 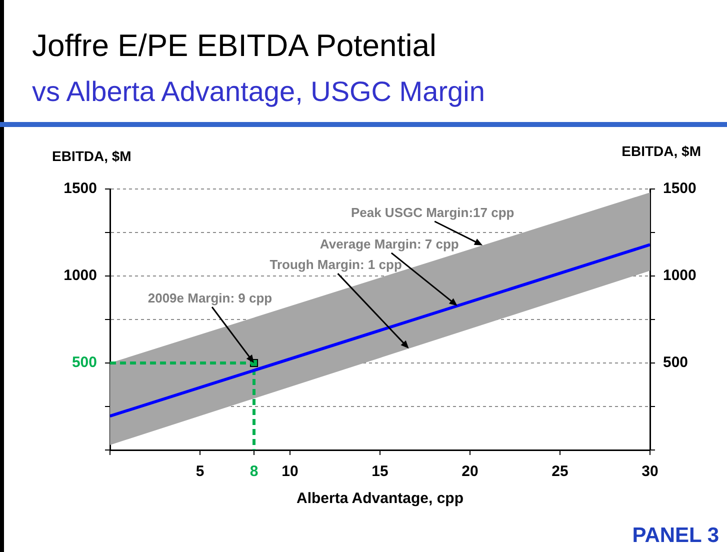 What do you see at coordinates (200, 471) in the screenshot?
I see `x-tick-label: 5` at bounding box center [200, 471].